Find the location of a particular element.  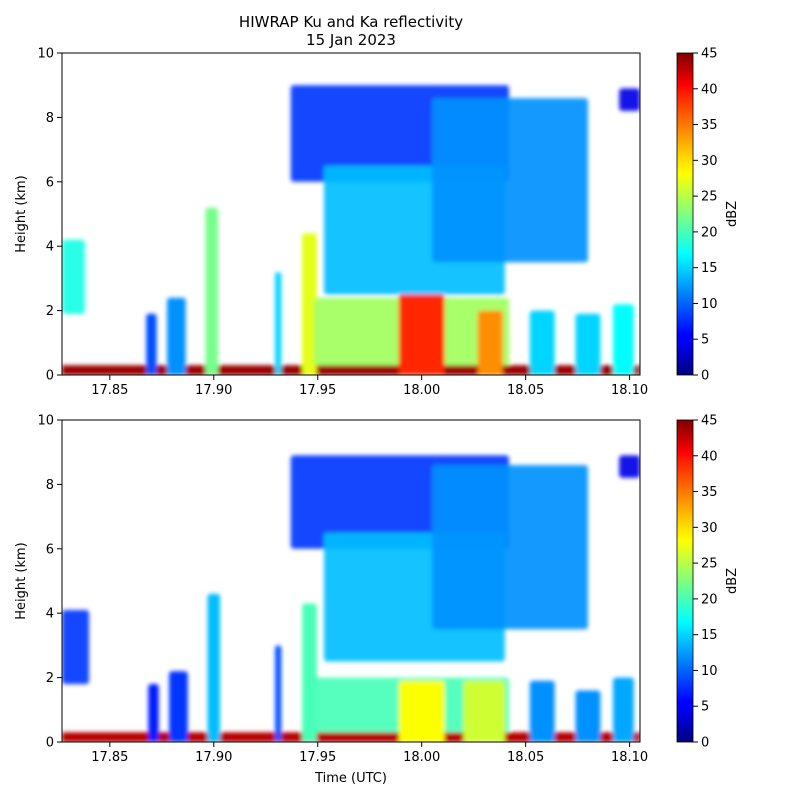

y-axis-top: 0 2 4 6 8 10 is located at coordinates (49, 215).